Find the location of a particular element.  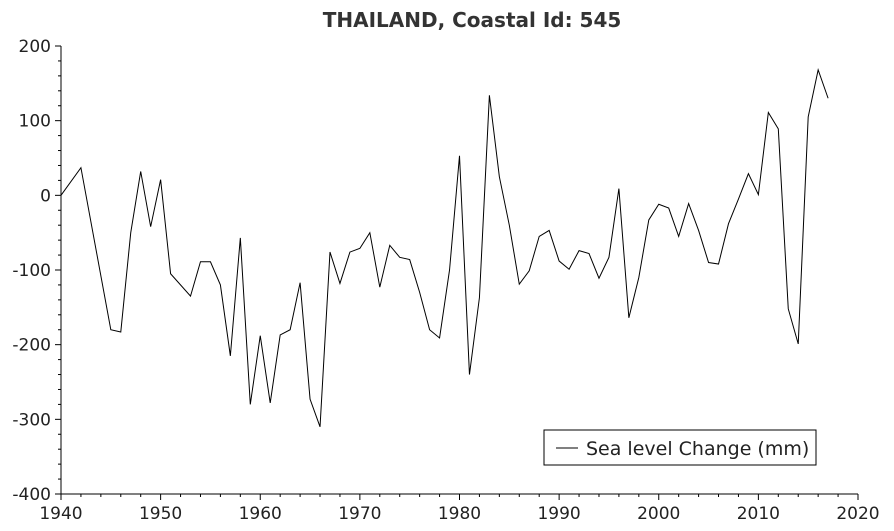

y-tick-label: -100 is located at coordinates (31, 271).